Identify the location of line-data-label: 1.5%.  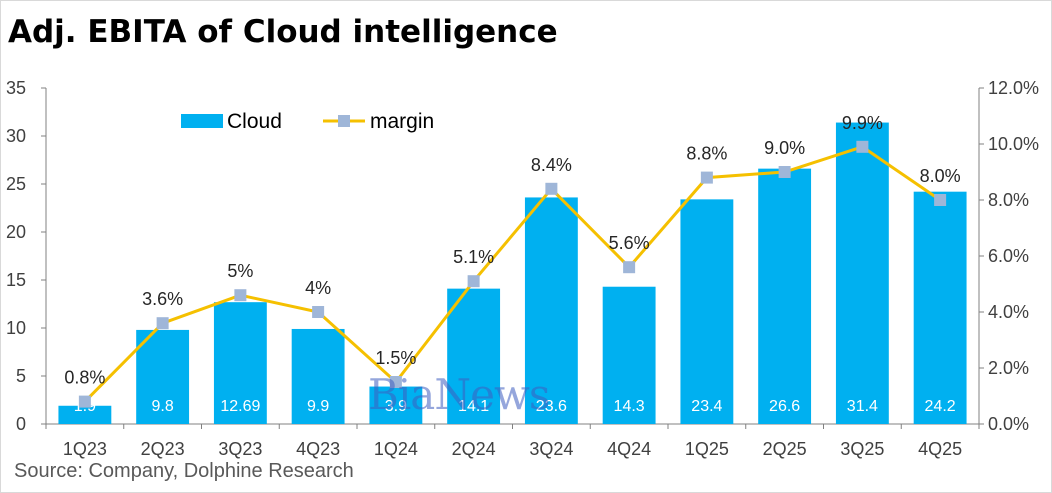
(395, 358).